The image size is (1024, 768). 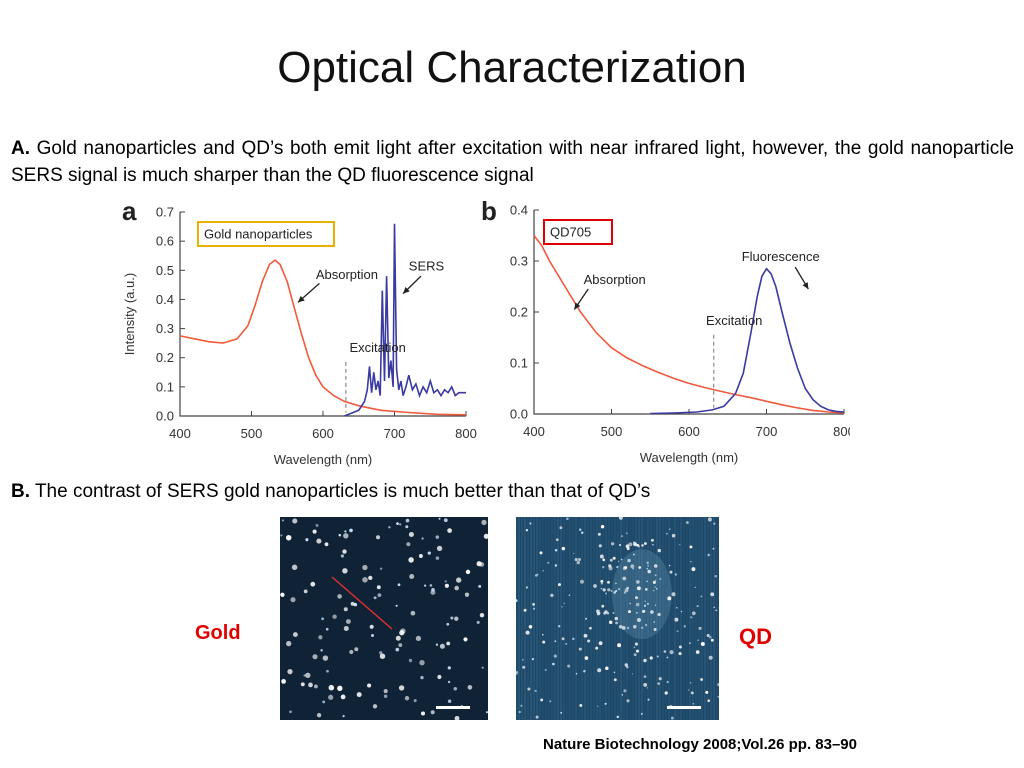 What do you see at coordinates (747, 341) in the screenshot?
I see `series-line-fluorescence` at bounding box center [747, 341].